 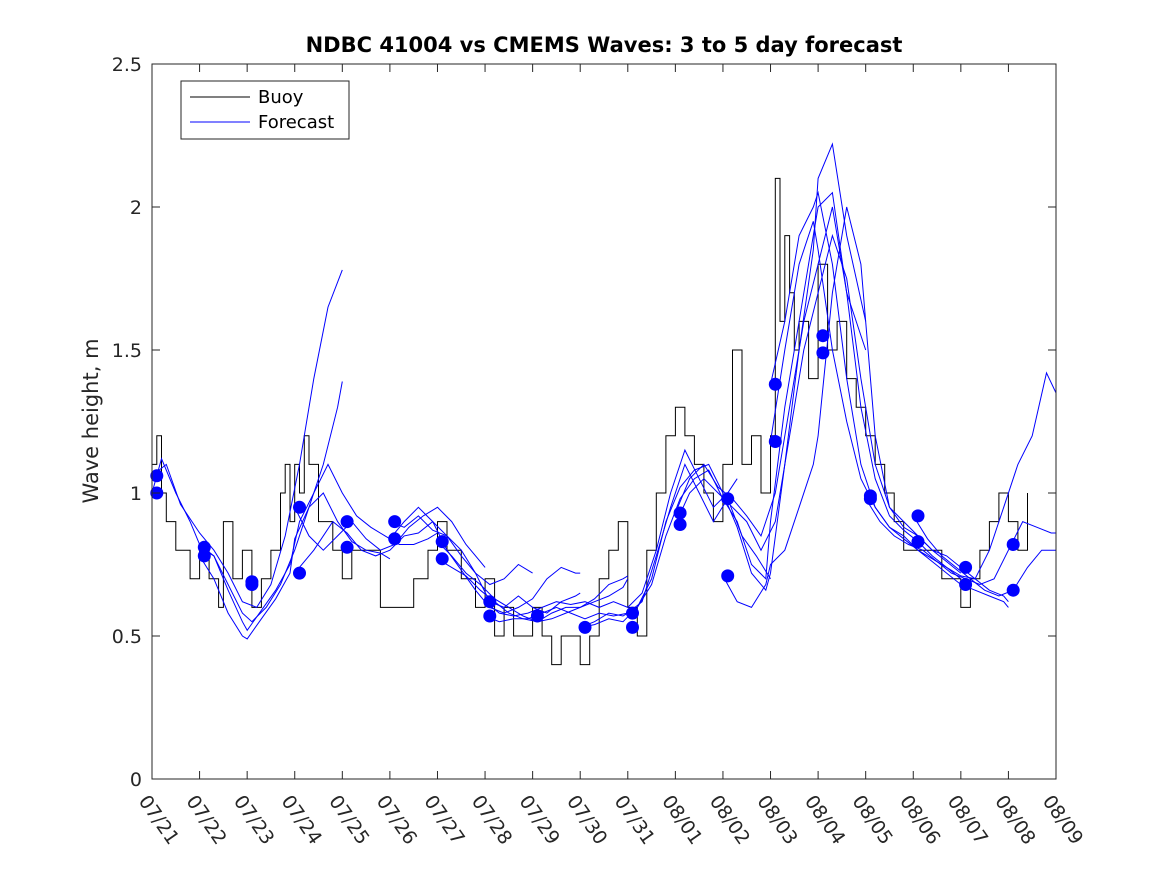 What do you see at coordinates (136, 208) in the screenshot?
I see `y-tick-label: 2` at bounding box center [136, 208].